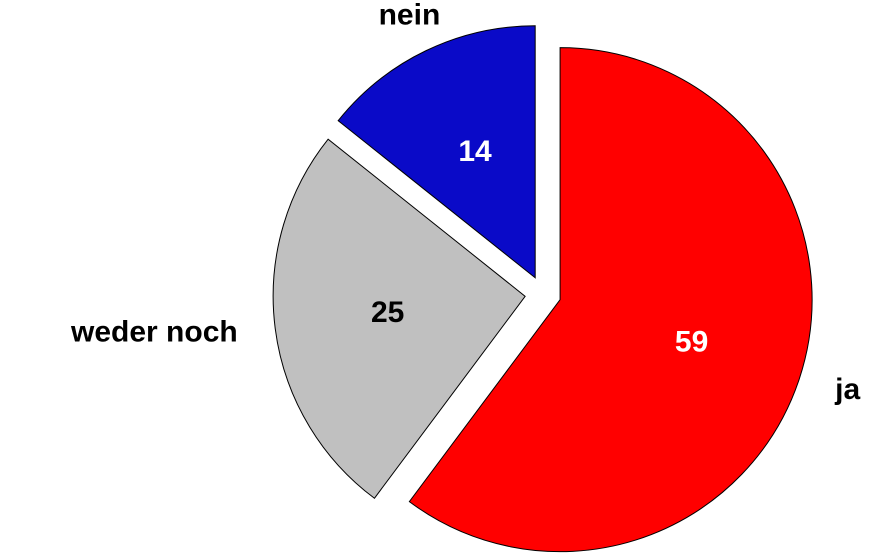 Image resolution: width=870 pixels, height=556 pixels. Describe the element at coordinates (410, 16) in the screenshot. I see `category-label: nein` at that location.